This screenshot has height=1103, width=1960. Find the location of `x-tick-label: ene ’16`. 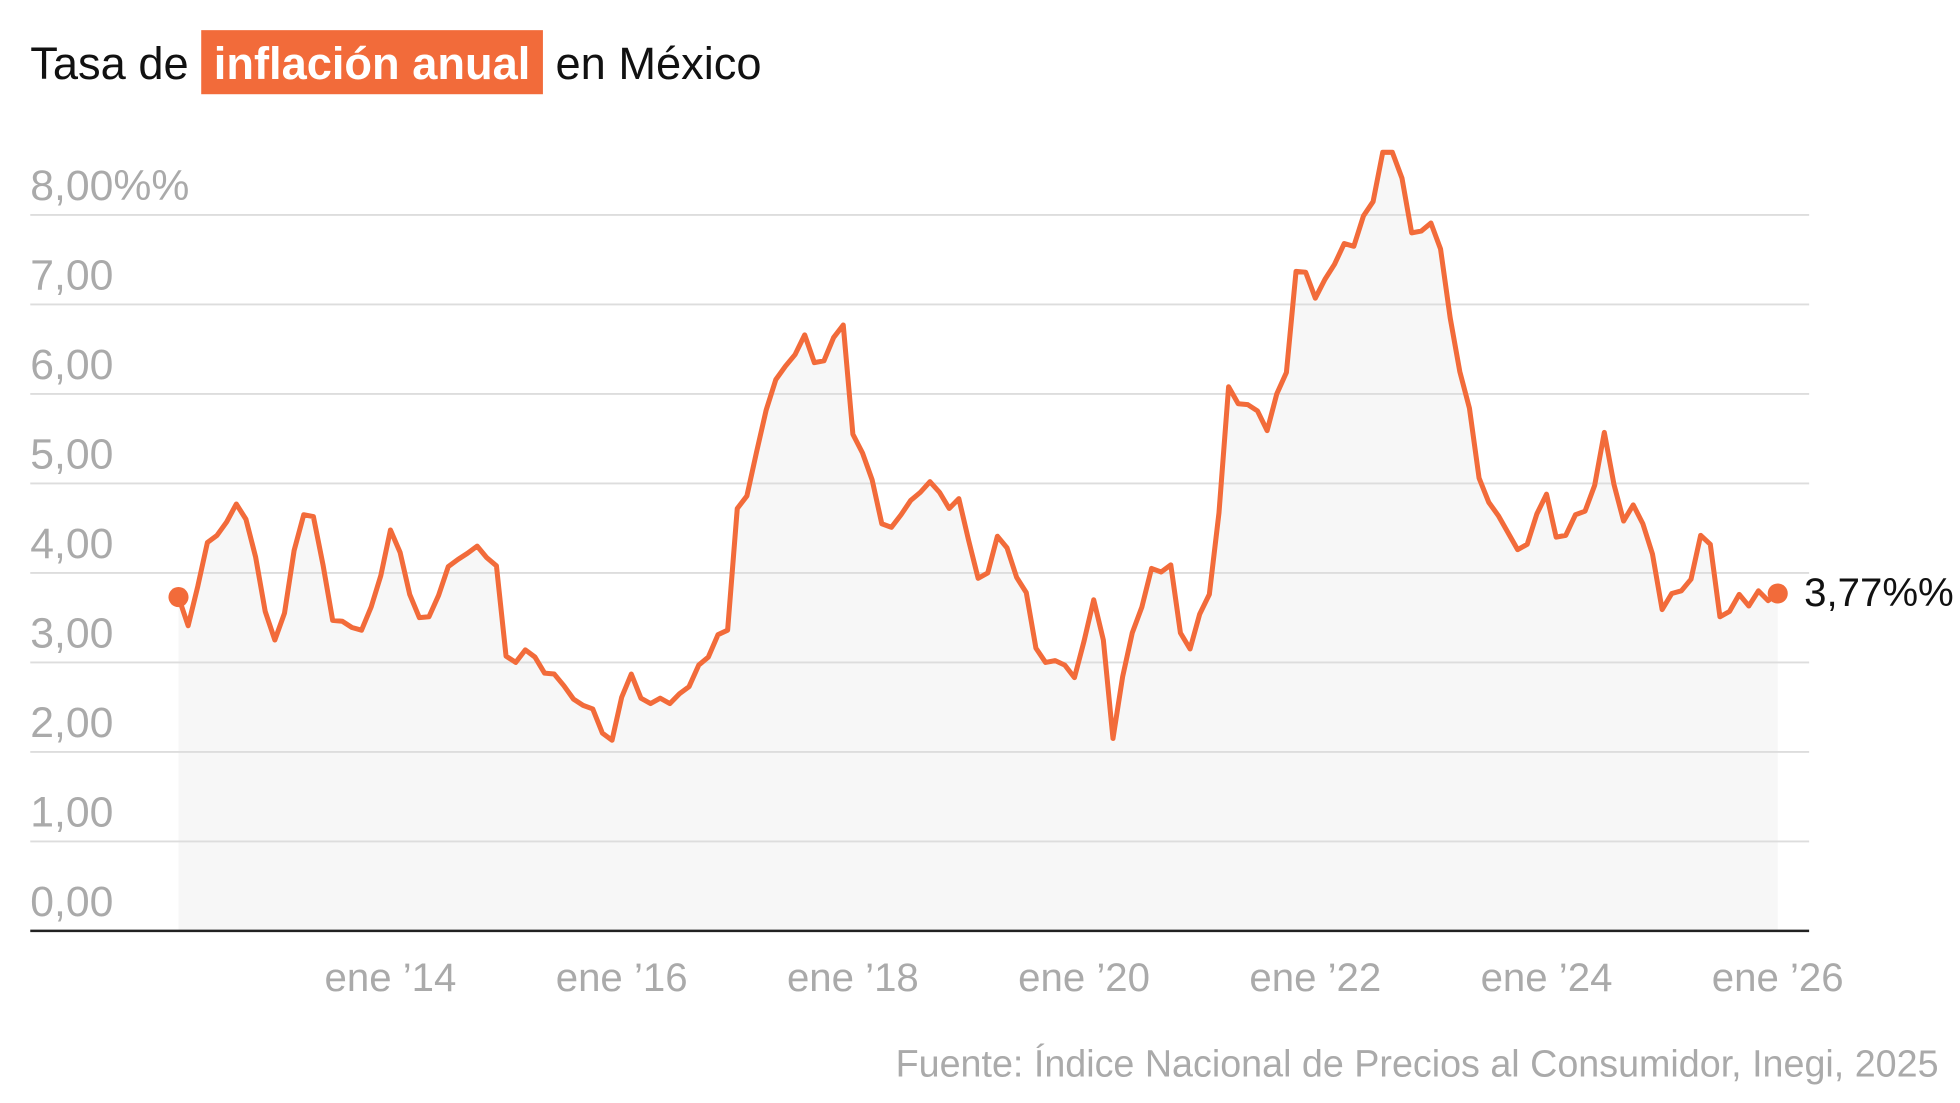

x-tick-label: ene ’16 is located at coordinates (622, 977).